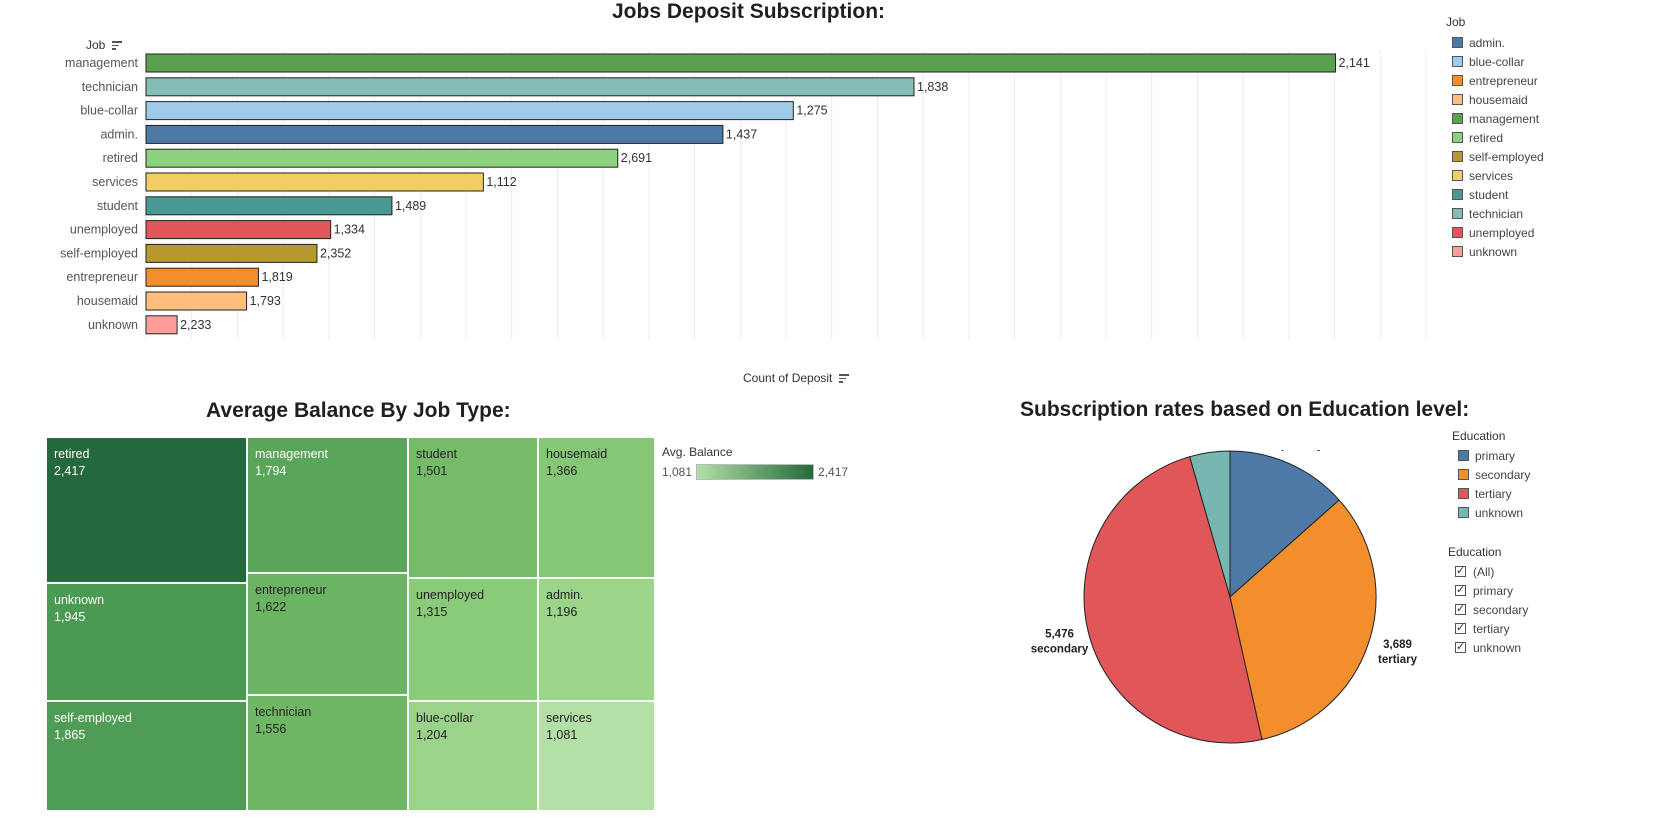 Image resolution: width=1661 pixels, height=831 pixels. Describe the element at coordinates (110, 87) in the screenshot. I see `bar-category-label: technician` at that location.